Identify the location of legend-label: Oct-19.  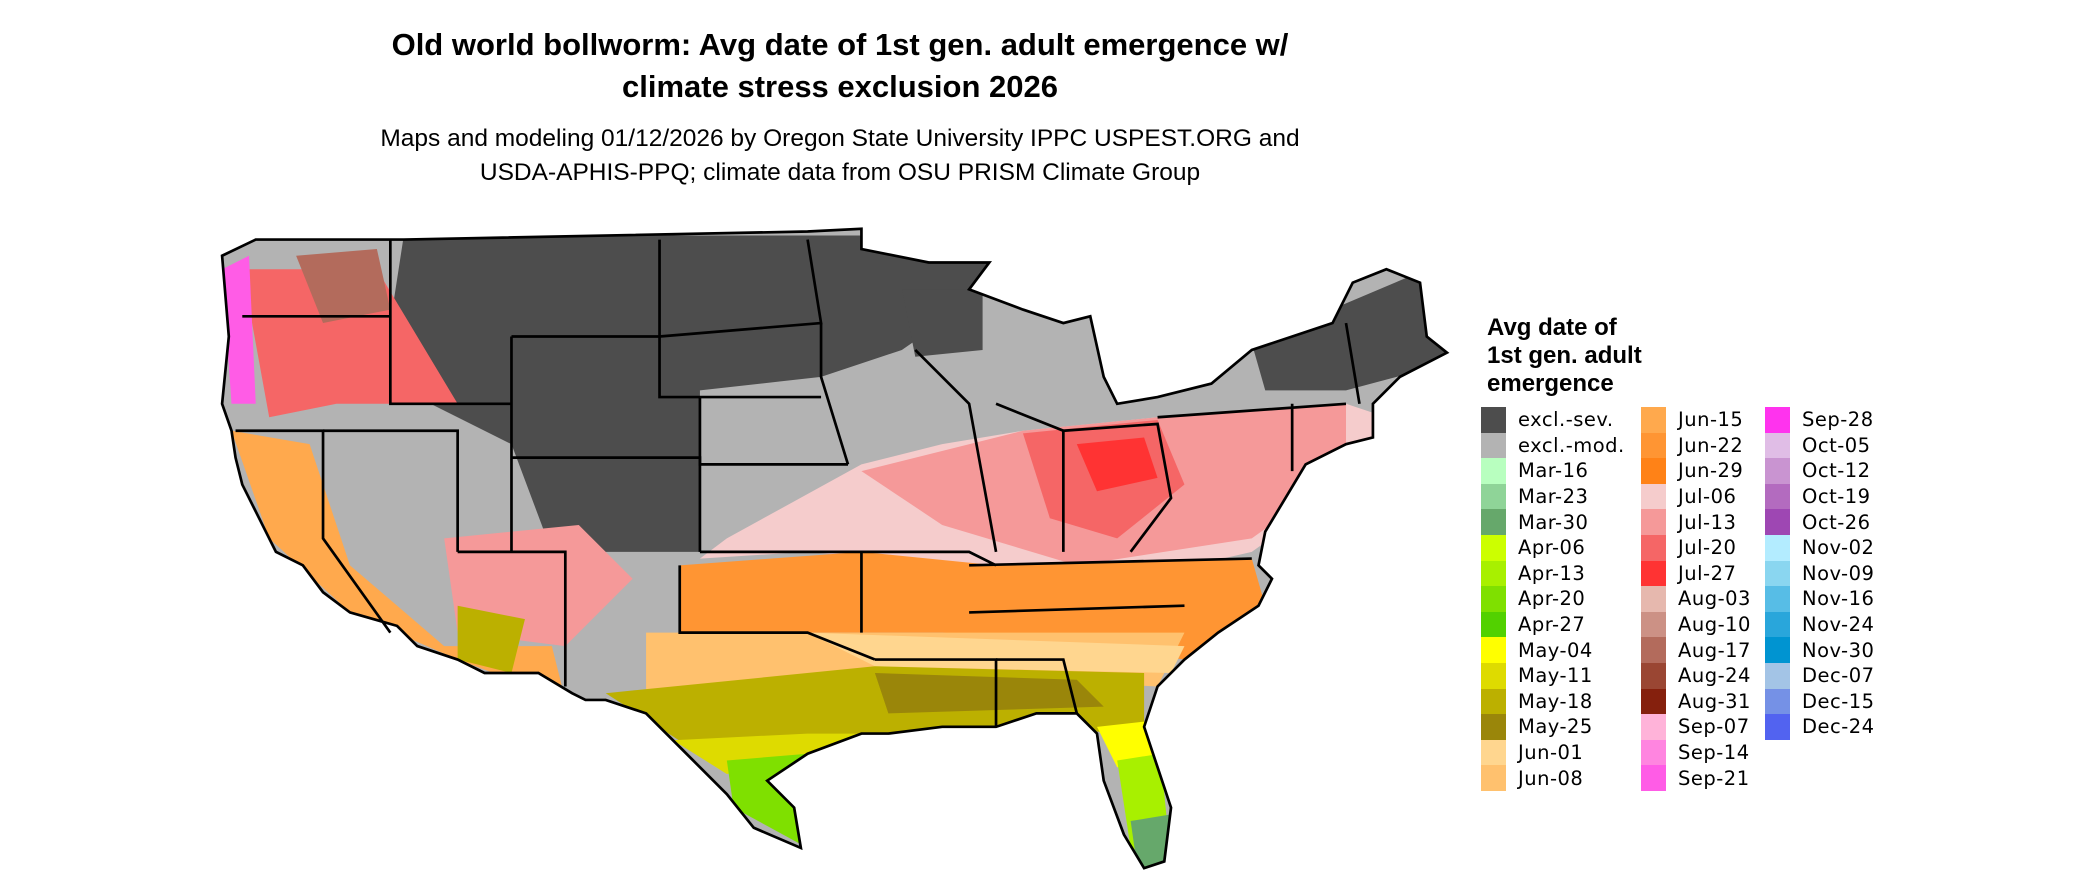
(1836, 497).